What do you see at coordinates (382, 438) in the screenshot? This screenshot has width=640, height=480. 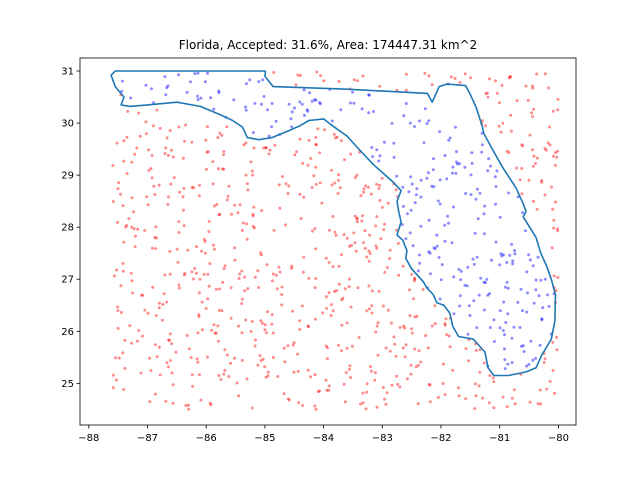 I see `x-tick-label: −83` at bounding box center [382, 438].